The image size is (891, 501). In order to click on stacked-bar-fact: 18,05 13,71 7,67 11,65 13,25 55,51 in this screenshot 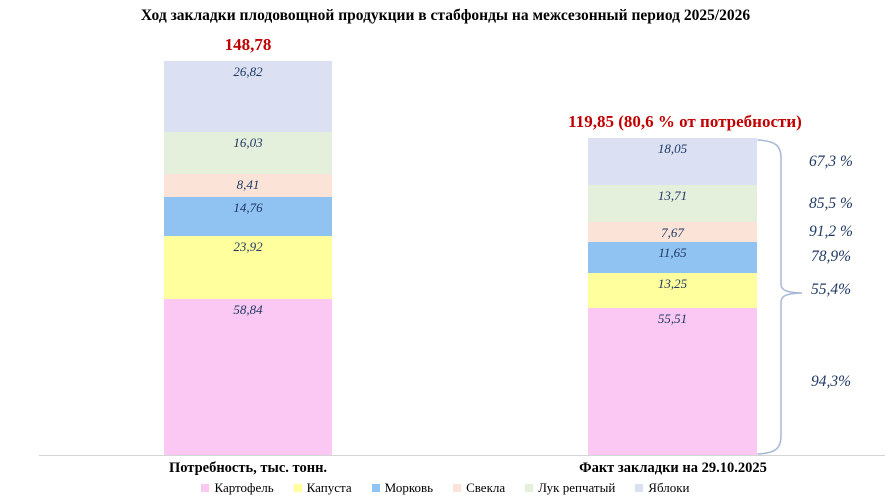, I will do `click(672, 296)`.